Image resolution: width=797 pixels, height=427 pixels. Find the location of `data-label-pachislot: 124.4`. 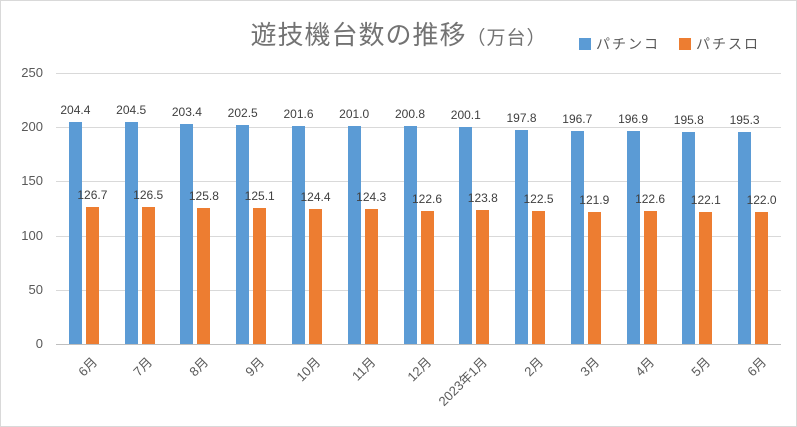

data-label-pachislot: 124.4 is located at coordinates (315, 197).